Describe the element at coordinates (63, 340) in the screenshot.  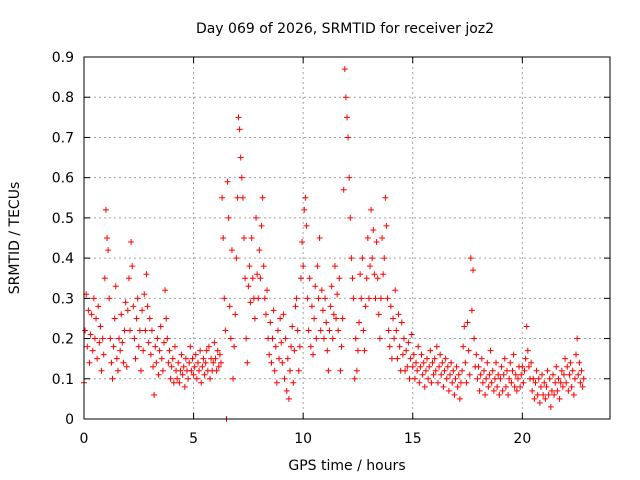
I see `y-tick-label: 0.2` at that location.